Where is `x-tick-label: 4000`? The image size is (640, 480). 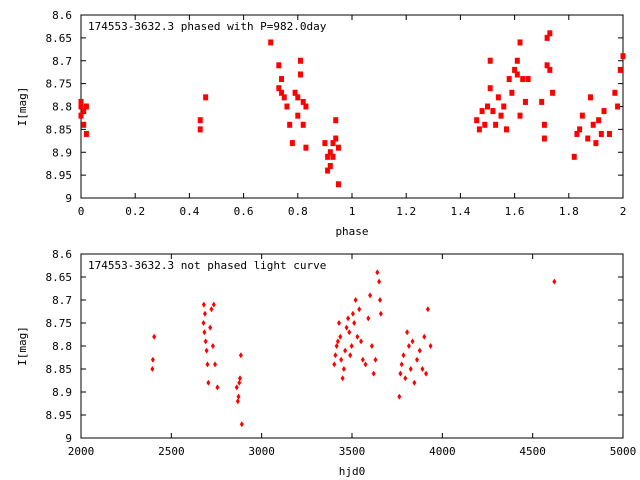 x-tick-label: 4000 is located at coordinates (442, 451).